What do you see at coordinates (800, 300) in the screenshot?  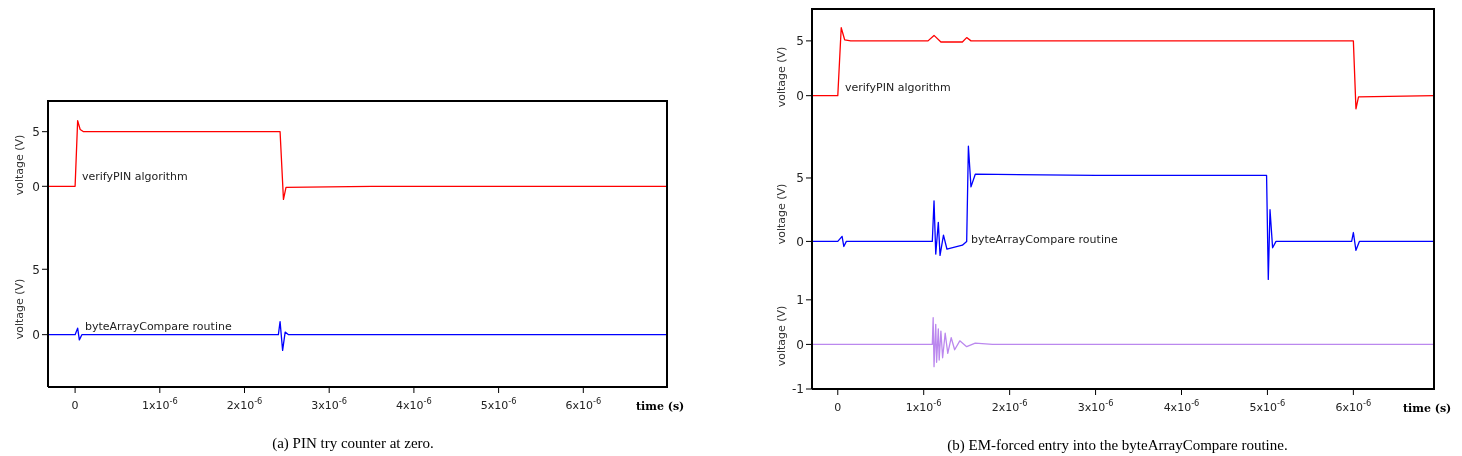 I see `y-tick-label: 1` at bounding box center [800, 300].